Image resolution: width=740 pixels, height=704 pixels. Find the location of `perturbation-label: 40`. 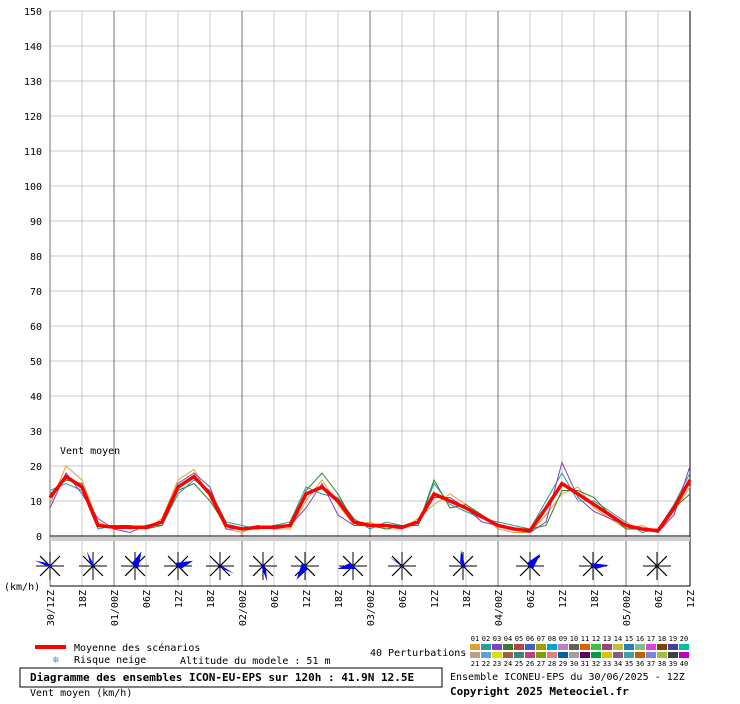

perturbation-label: 40 is located at coordinates (684, 664).